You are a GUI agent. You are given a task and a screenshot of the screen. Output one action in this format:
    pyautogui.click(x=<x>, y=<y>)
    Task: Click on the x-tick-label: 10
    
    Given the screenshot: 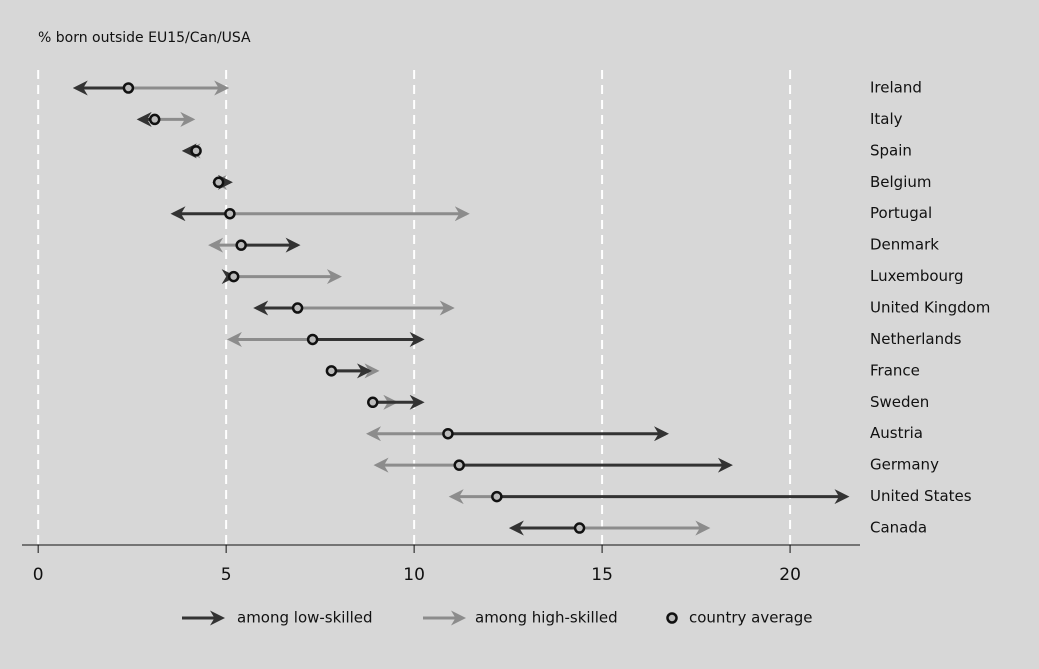 What is the action you would take?
    pyautogui.click(x=414, y=575)
    